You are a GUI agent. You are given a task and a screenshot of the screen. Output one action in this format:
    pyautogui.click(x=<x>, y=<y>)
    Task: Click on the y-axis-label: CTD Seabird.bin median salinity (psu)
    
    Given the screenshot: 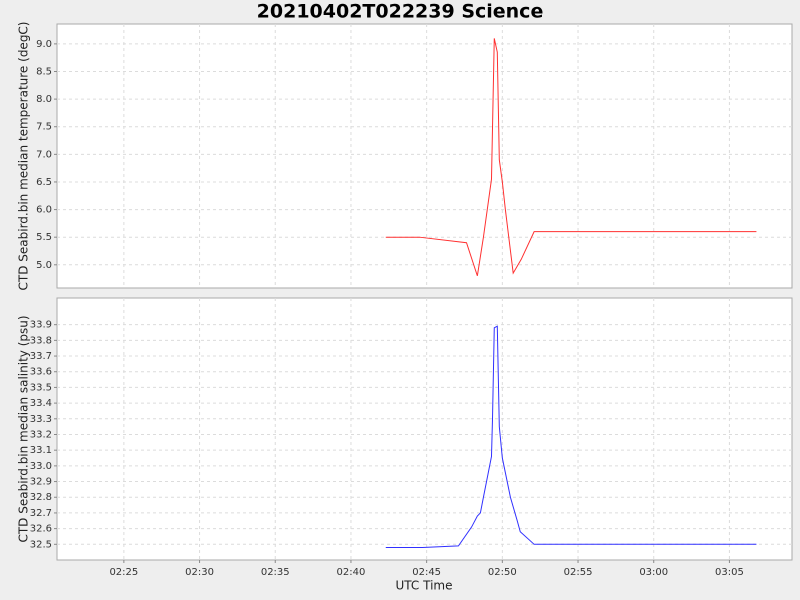 What is the action you would take?
    pyautogui.click(x=24, y=428)
    